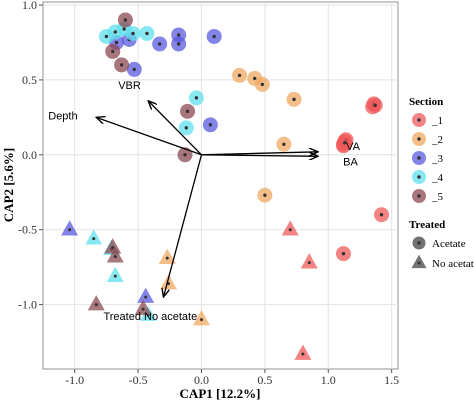 The image size is (474, 404). I want to click on x-tick-label: 0.0, so click(201, 380).